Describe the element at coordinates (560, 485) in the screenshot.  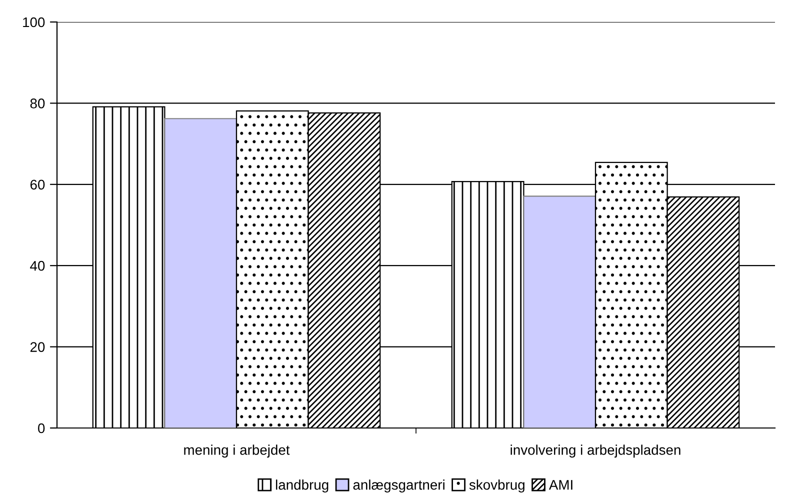
I see `legend-label: AMI` at that location.